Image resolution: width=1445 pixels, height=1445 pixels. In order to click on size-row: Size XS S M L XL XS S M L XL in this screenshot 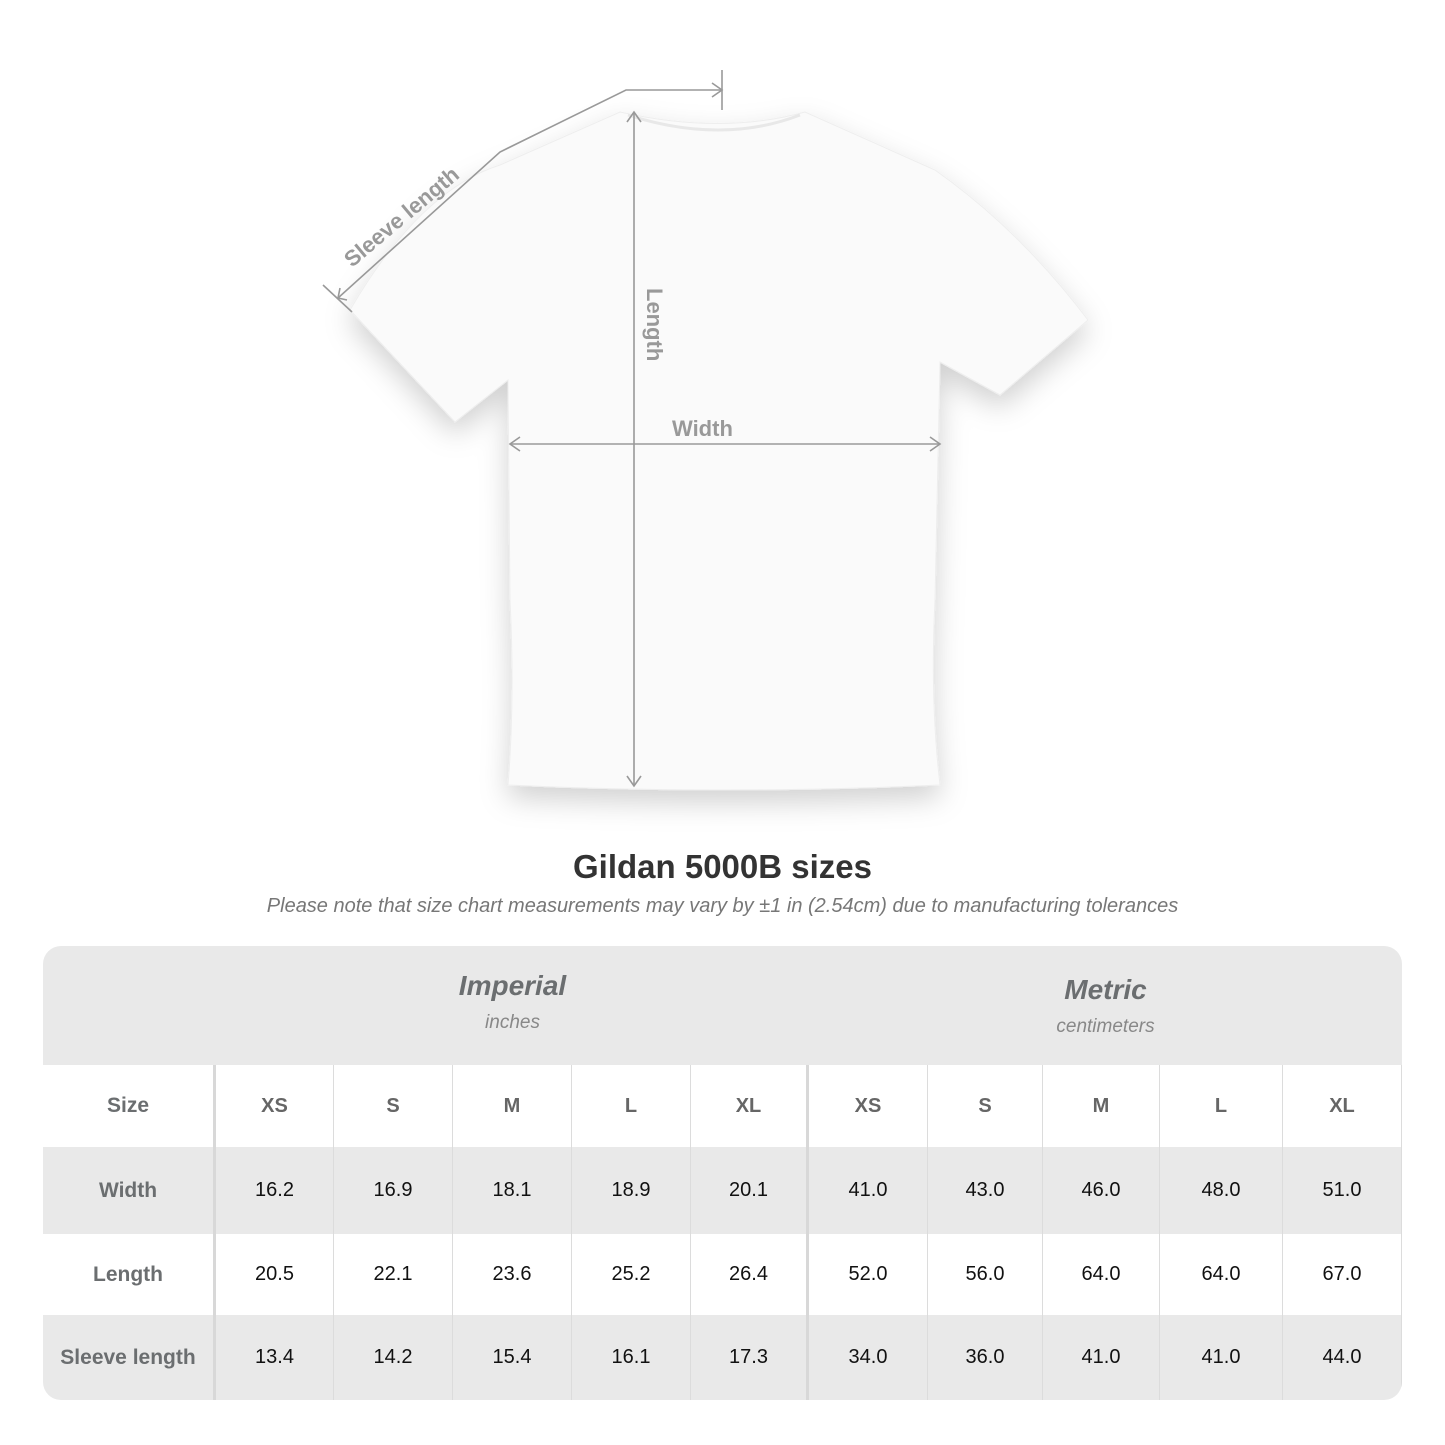, I will do `click(722, 1106)`.